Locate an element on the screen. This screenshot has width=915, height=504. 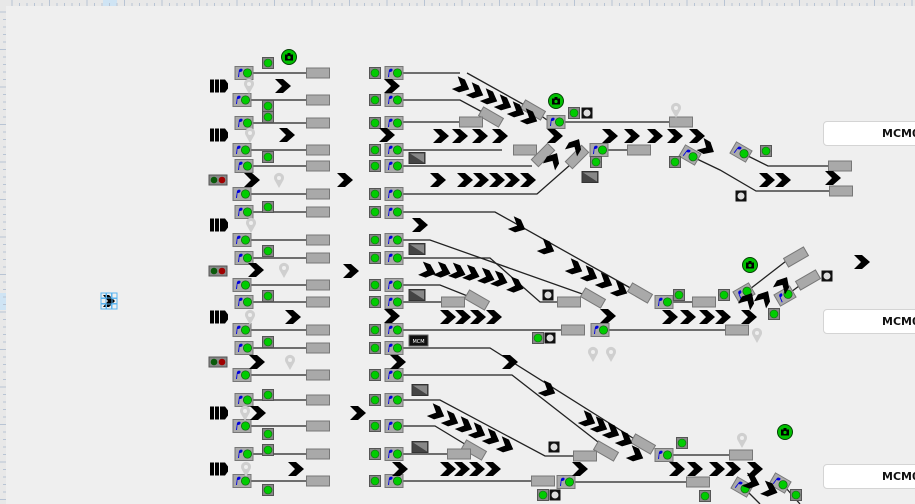
resize-handle is located at coordinates (114, 306).